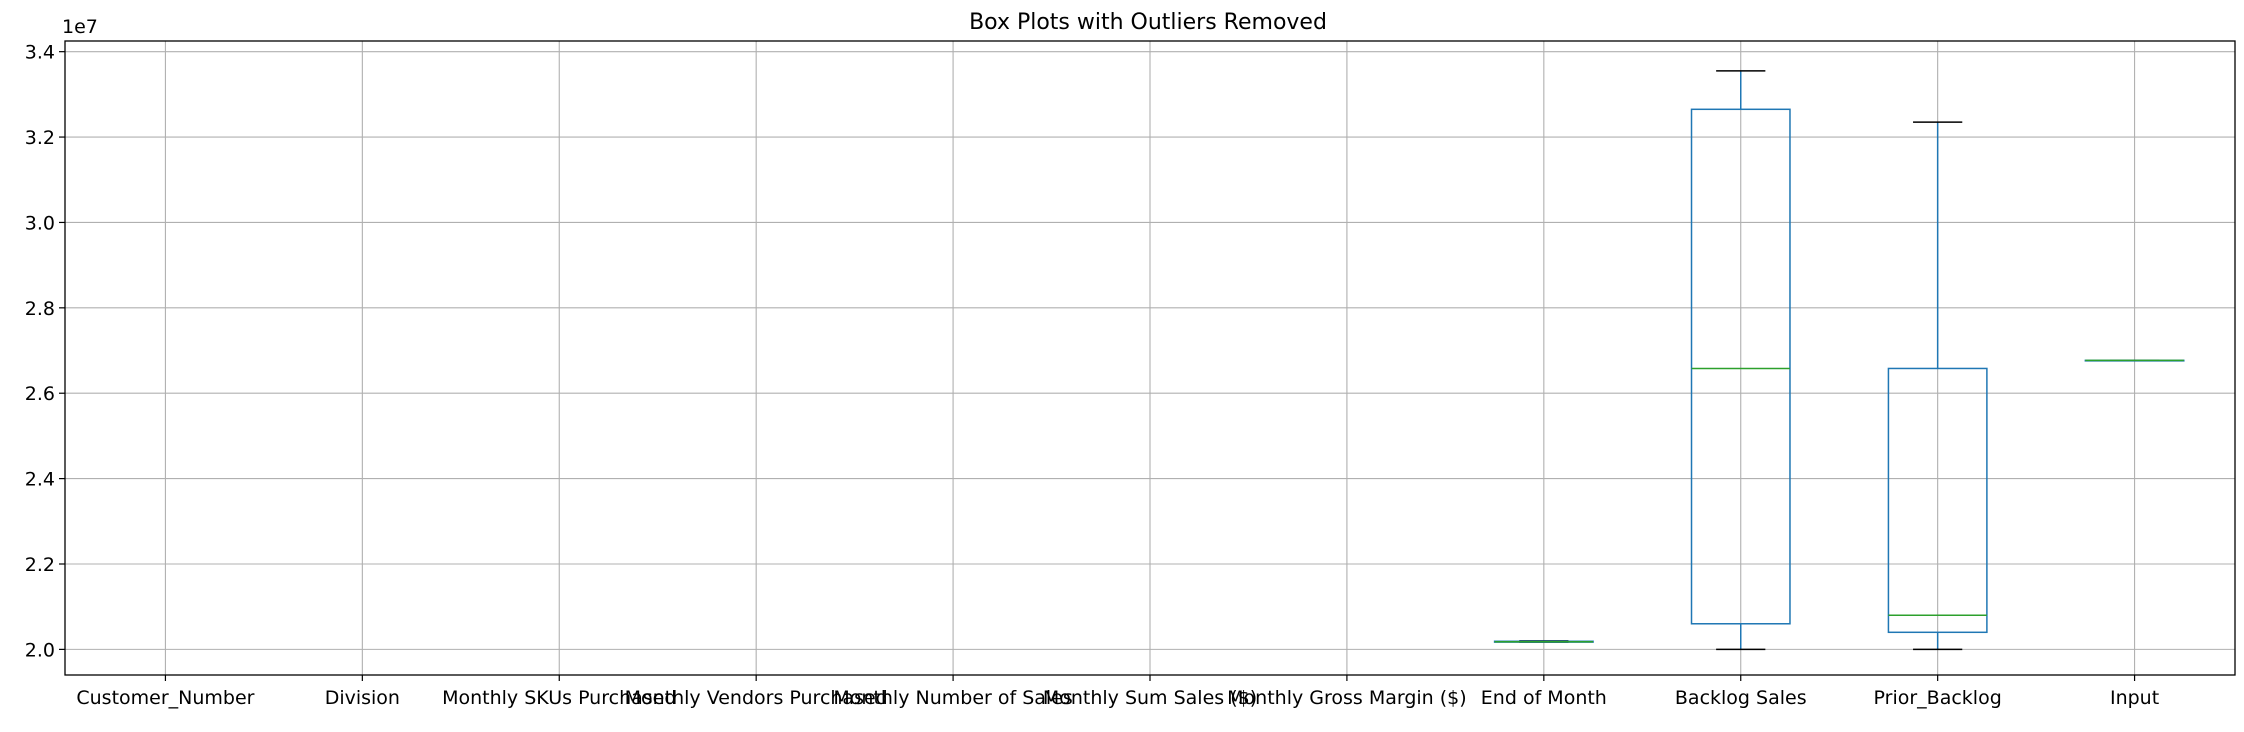  Describe the element at coordinates (559, 698) in the screenshot. I see `x-tick-label: Monthly SKUs Purchased` at that location.